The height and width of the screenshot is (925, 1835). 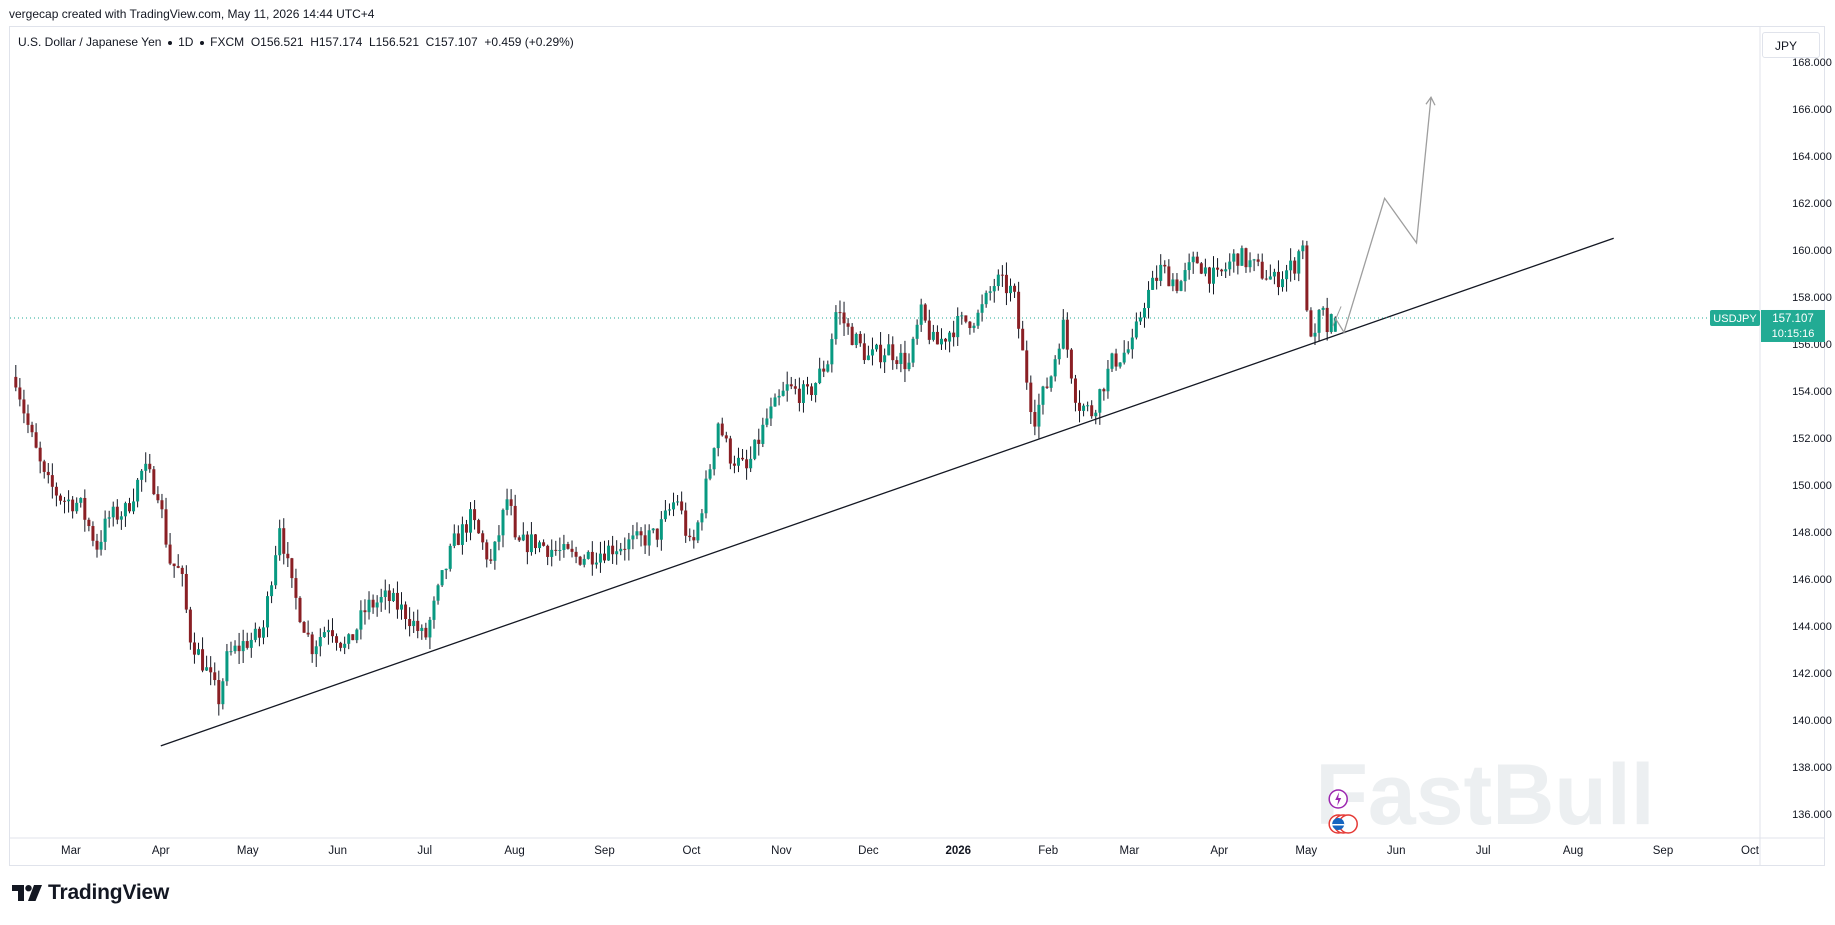 I want to click on y-tick-label: 142.000, so click(x=1812, y=674).